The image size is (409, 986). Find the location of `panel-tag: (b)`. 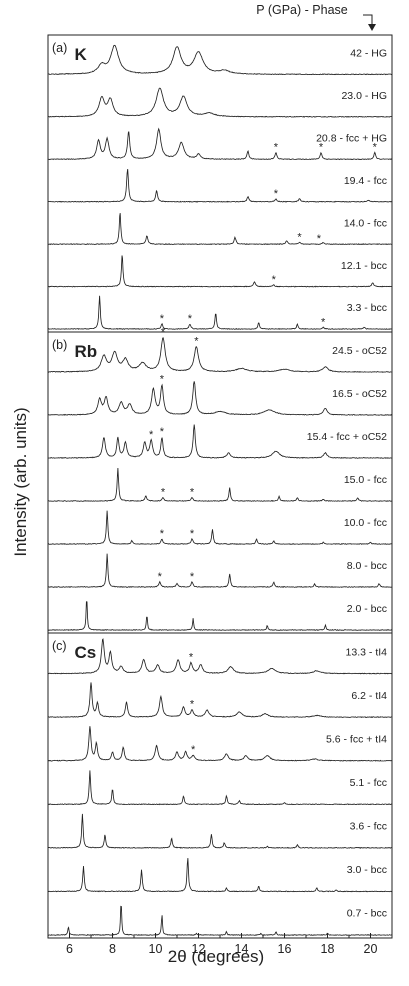

panel-tag: (b) is located at coordinates (59, 345).